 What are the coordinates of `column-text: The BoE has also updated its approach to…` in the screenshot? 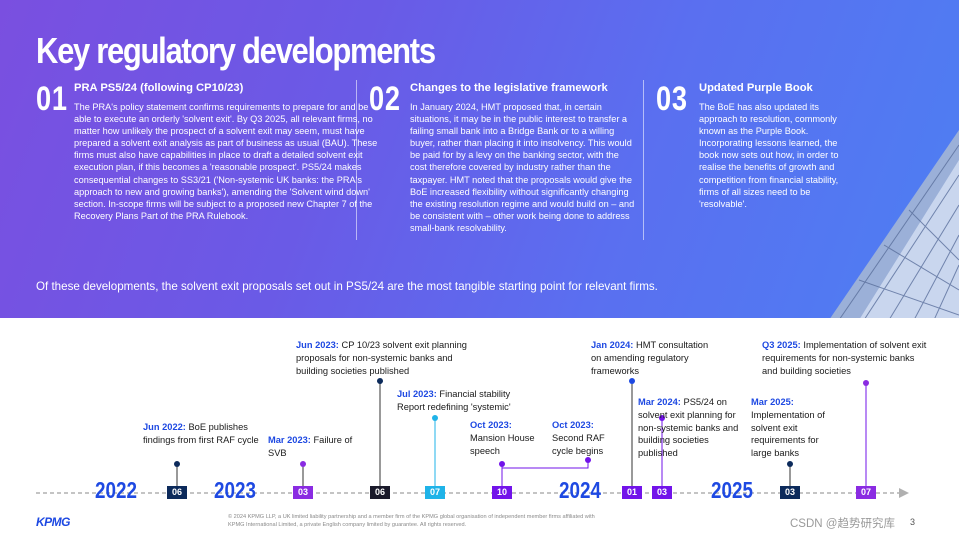 It's located at (769, 155).